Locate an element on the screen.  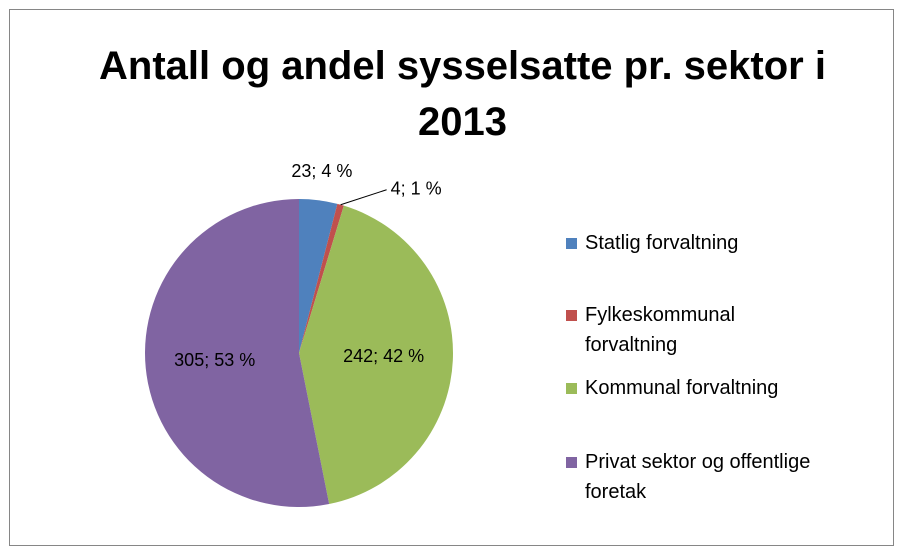
legend-label: Fylkeskommunal forvaltning is located at coordinates (660, 330).